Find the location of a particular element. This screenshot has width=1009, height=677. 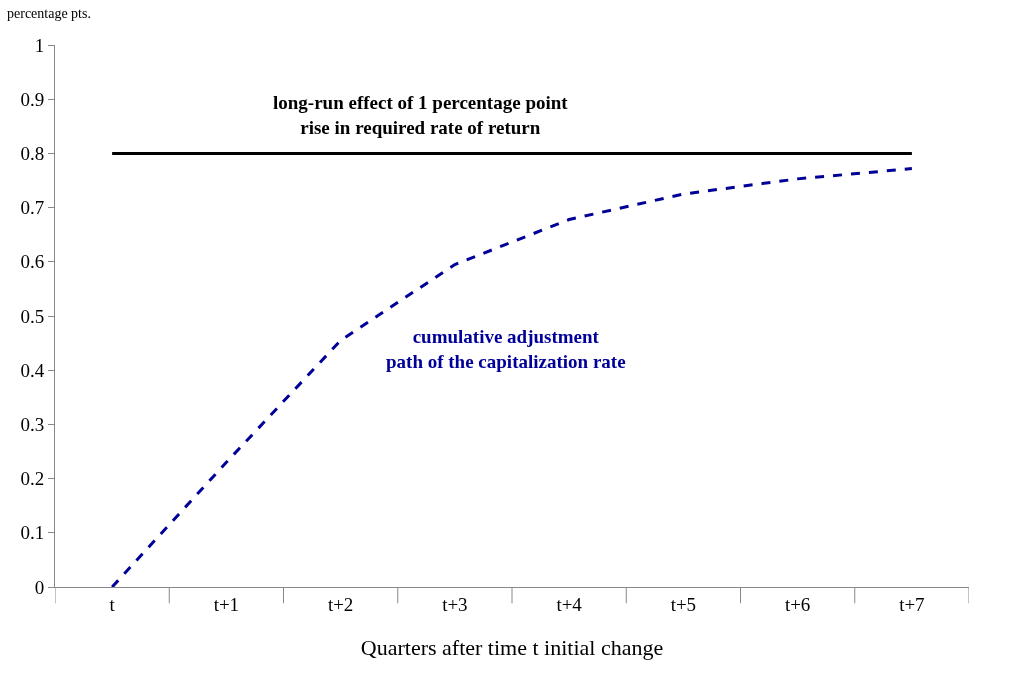

x-tick-label: t+3 is located at coordinates (455, 604).